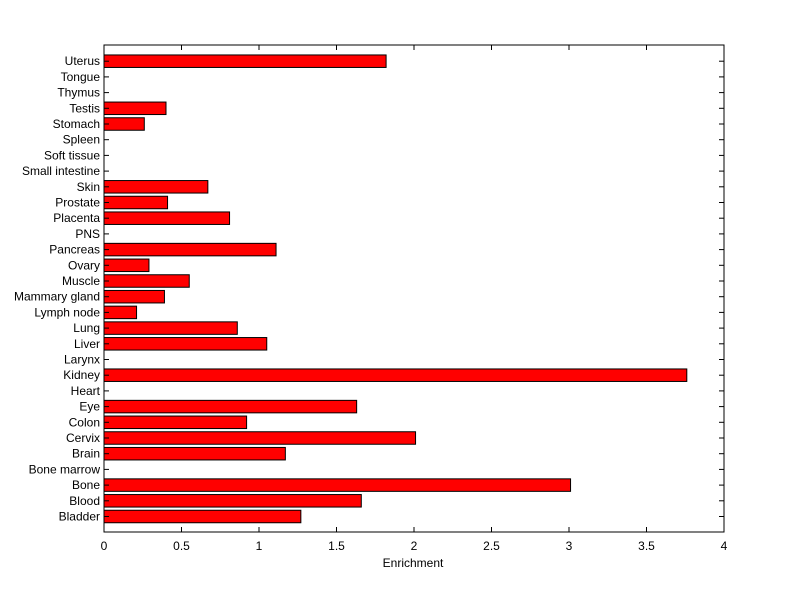 This screenshot has height=599, width=800. What do you see at coordinates (395, 375) in the screenshot?
I see `bar-kidney` at bounding box center [395, 375].